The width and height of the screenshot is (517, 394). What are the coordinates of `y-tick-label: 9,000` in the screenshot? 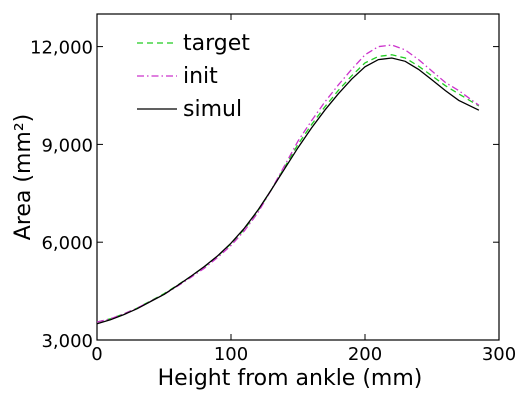 It's located at (67, 145).